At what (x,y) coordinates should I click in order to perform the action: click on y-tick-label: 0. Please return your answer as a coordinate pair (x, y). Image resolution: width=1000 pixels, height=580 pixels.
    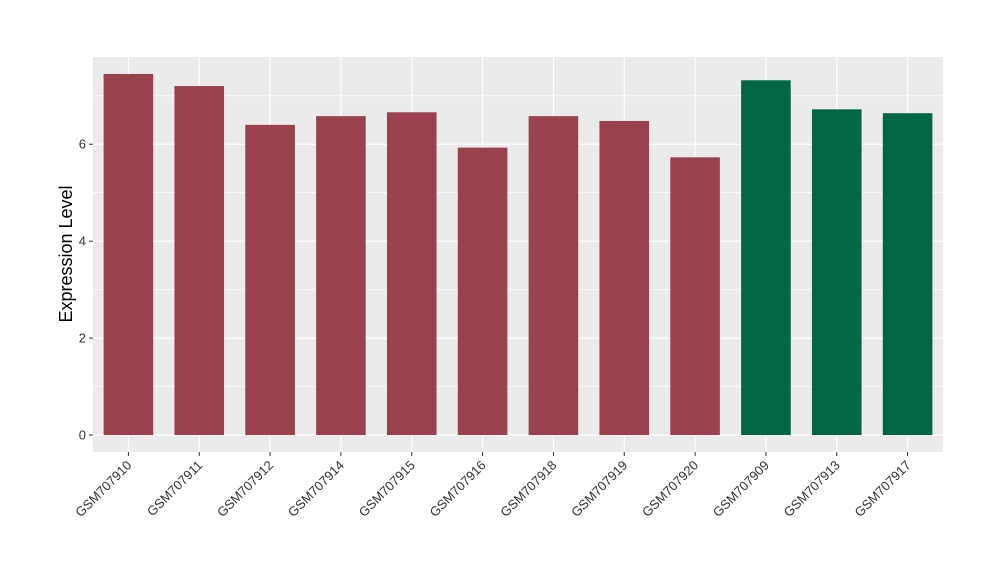
    Looking at the image, I should click on (82, 435).